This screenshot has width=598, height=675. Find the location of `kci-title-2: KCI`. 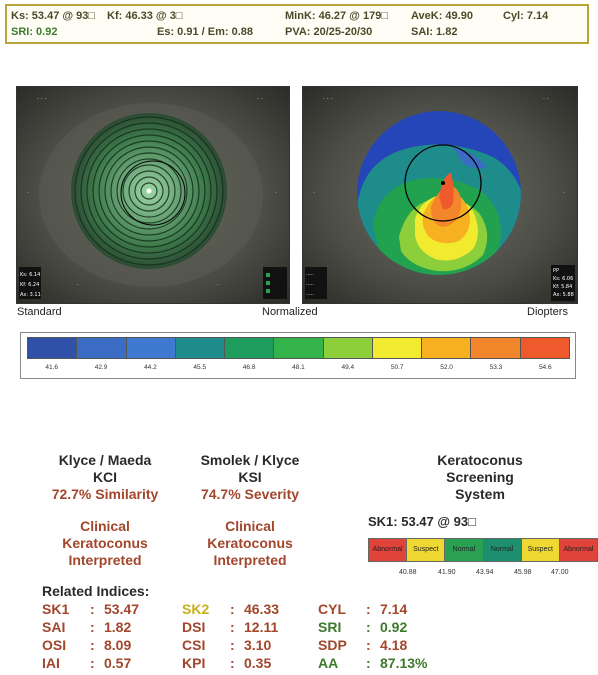

kci-title-2: KCI is located at coordinates (105, 477).